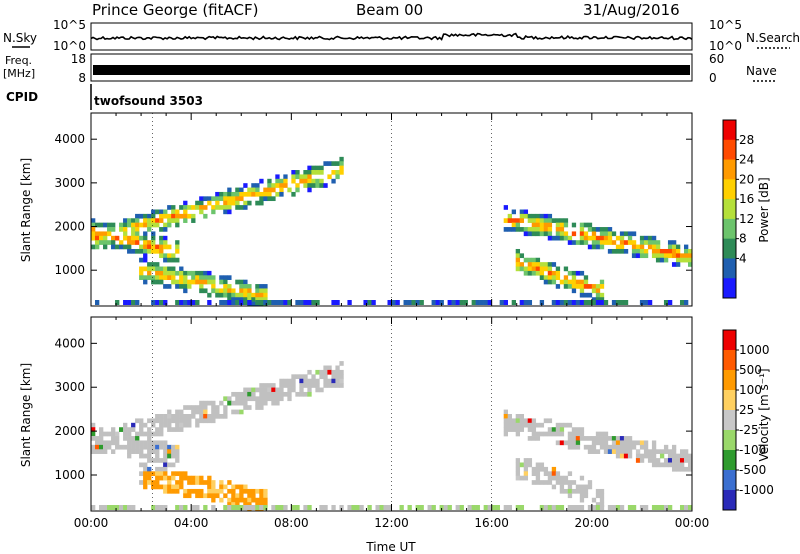  What do you see at coordinates (754, 350) in the screenshot?
I see `colorbar-tick-label: 1000` at bounding box center [754, 350].